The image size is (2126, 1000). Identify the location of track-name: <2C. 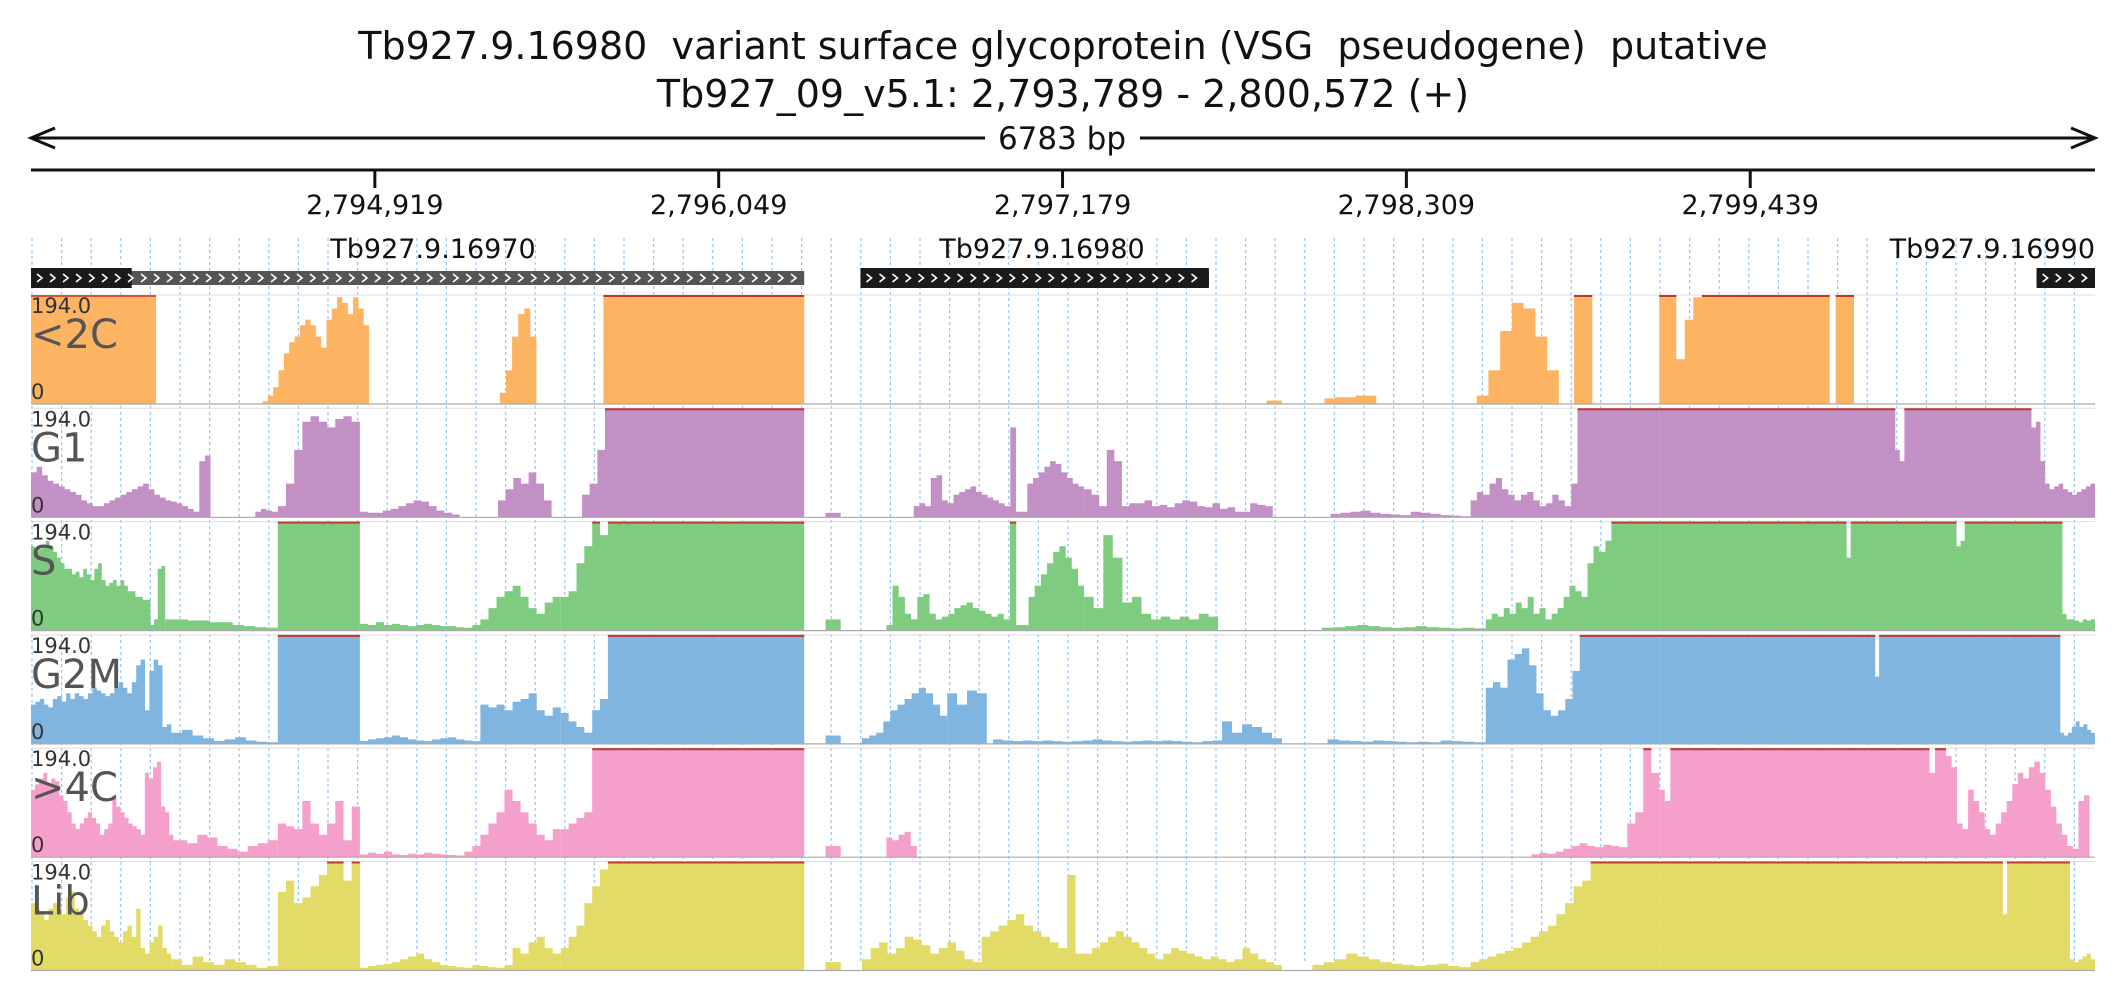
(74, 335).